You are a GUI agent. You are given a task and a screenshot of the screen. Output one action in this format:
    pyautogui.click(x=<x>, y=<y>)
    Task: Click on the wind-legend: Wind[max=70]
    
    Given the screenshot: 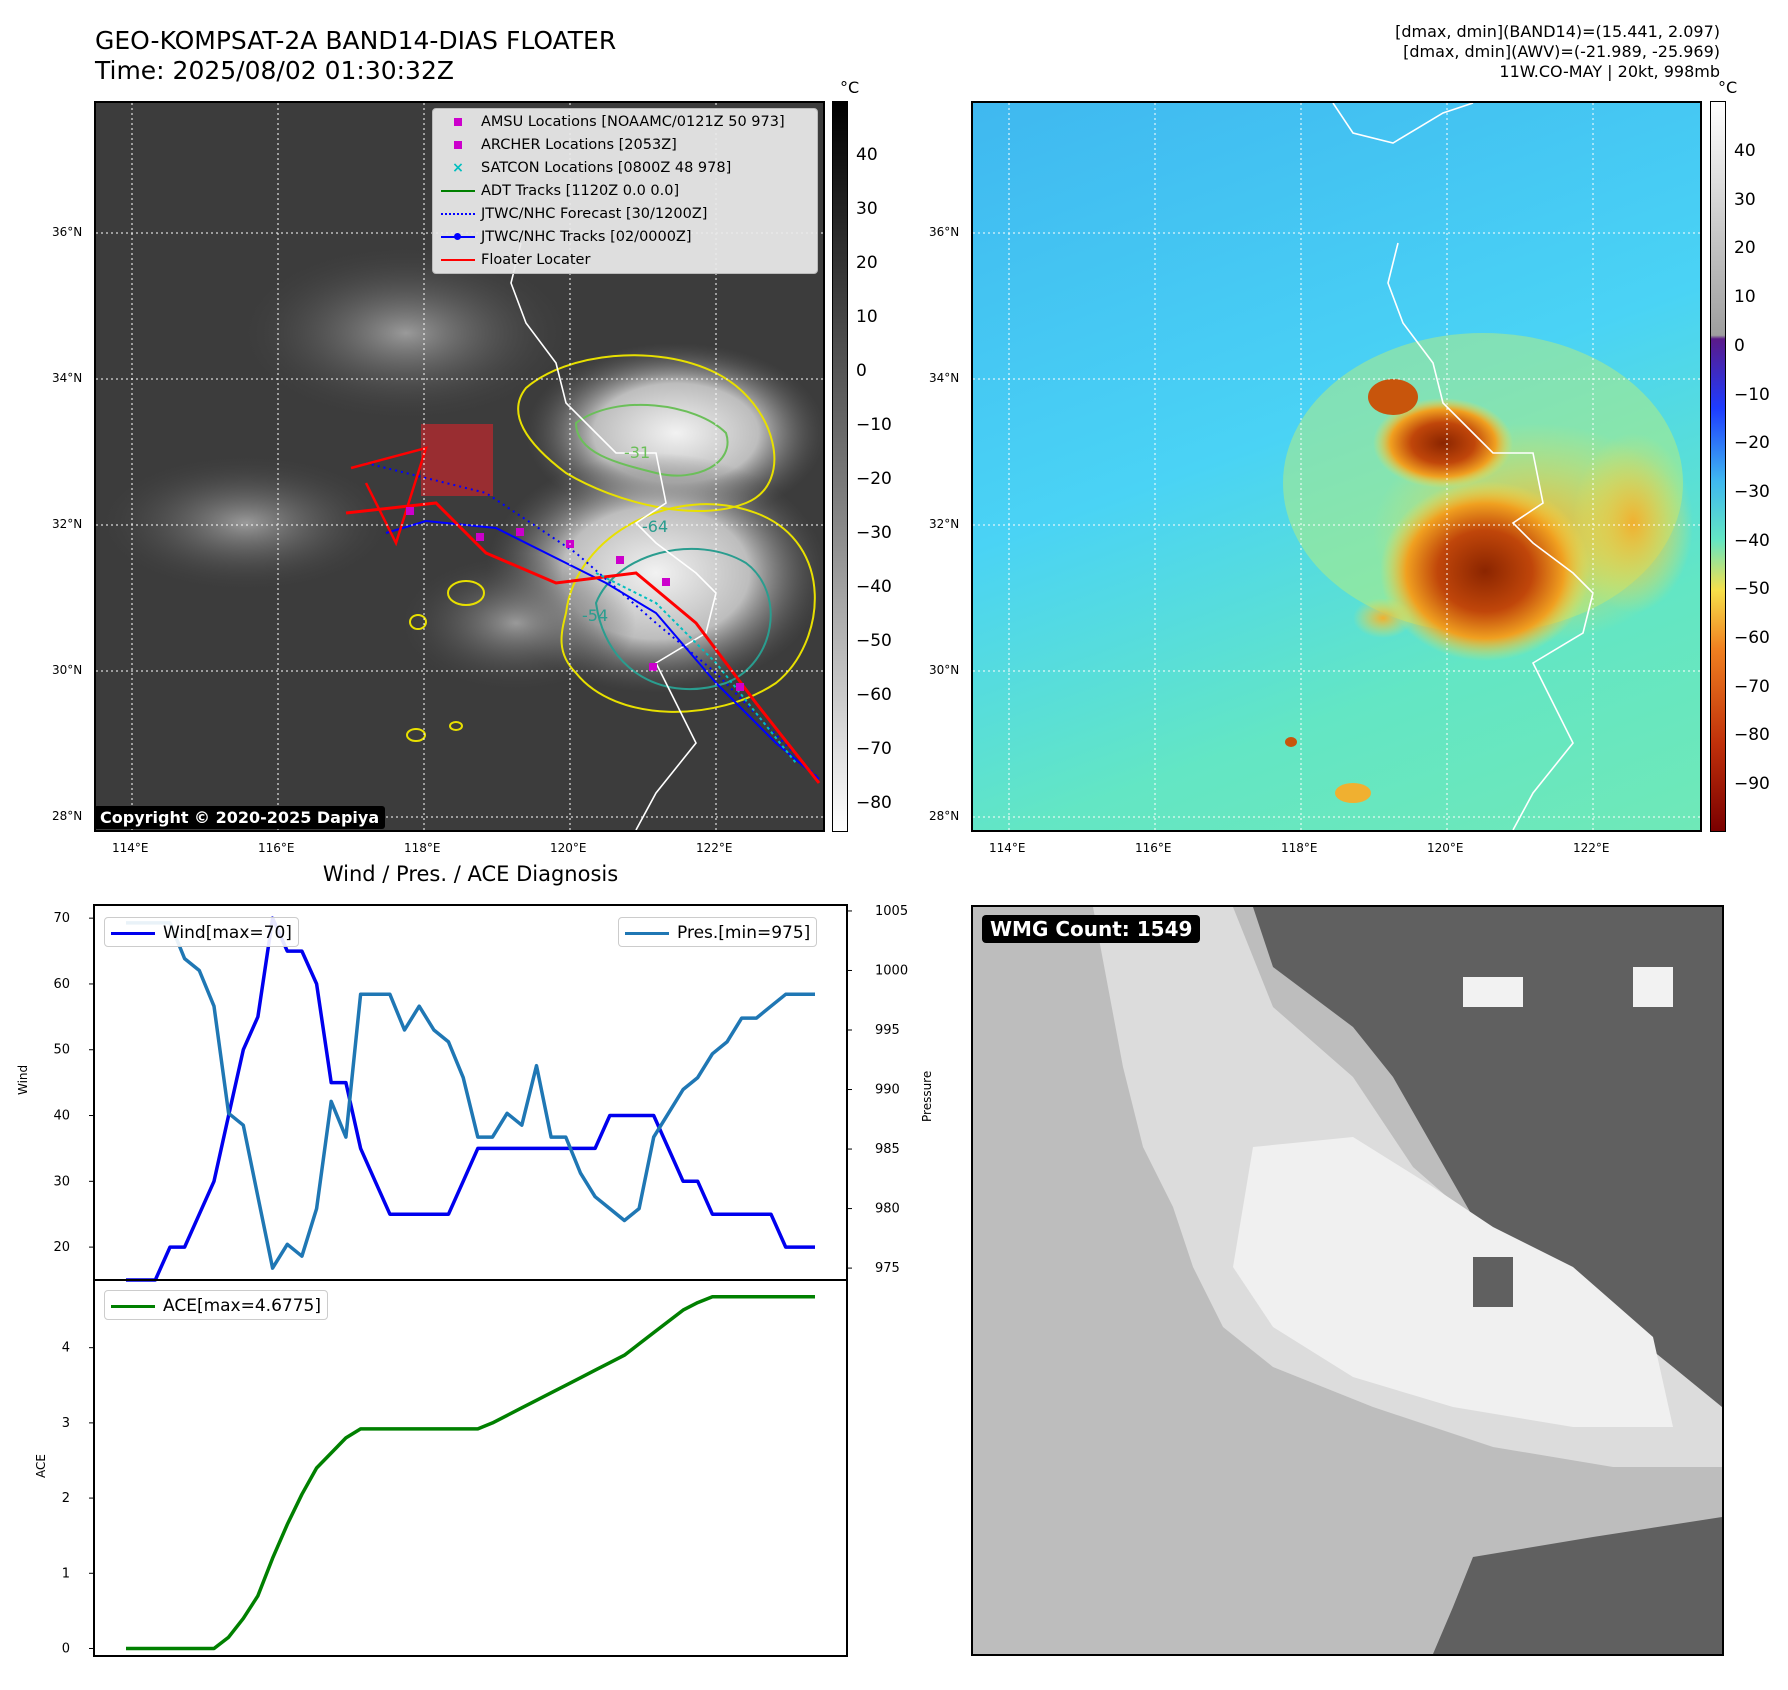 What is the action you would take?
    pyautogui.click(x=201, y=932)
    